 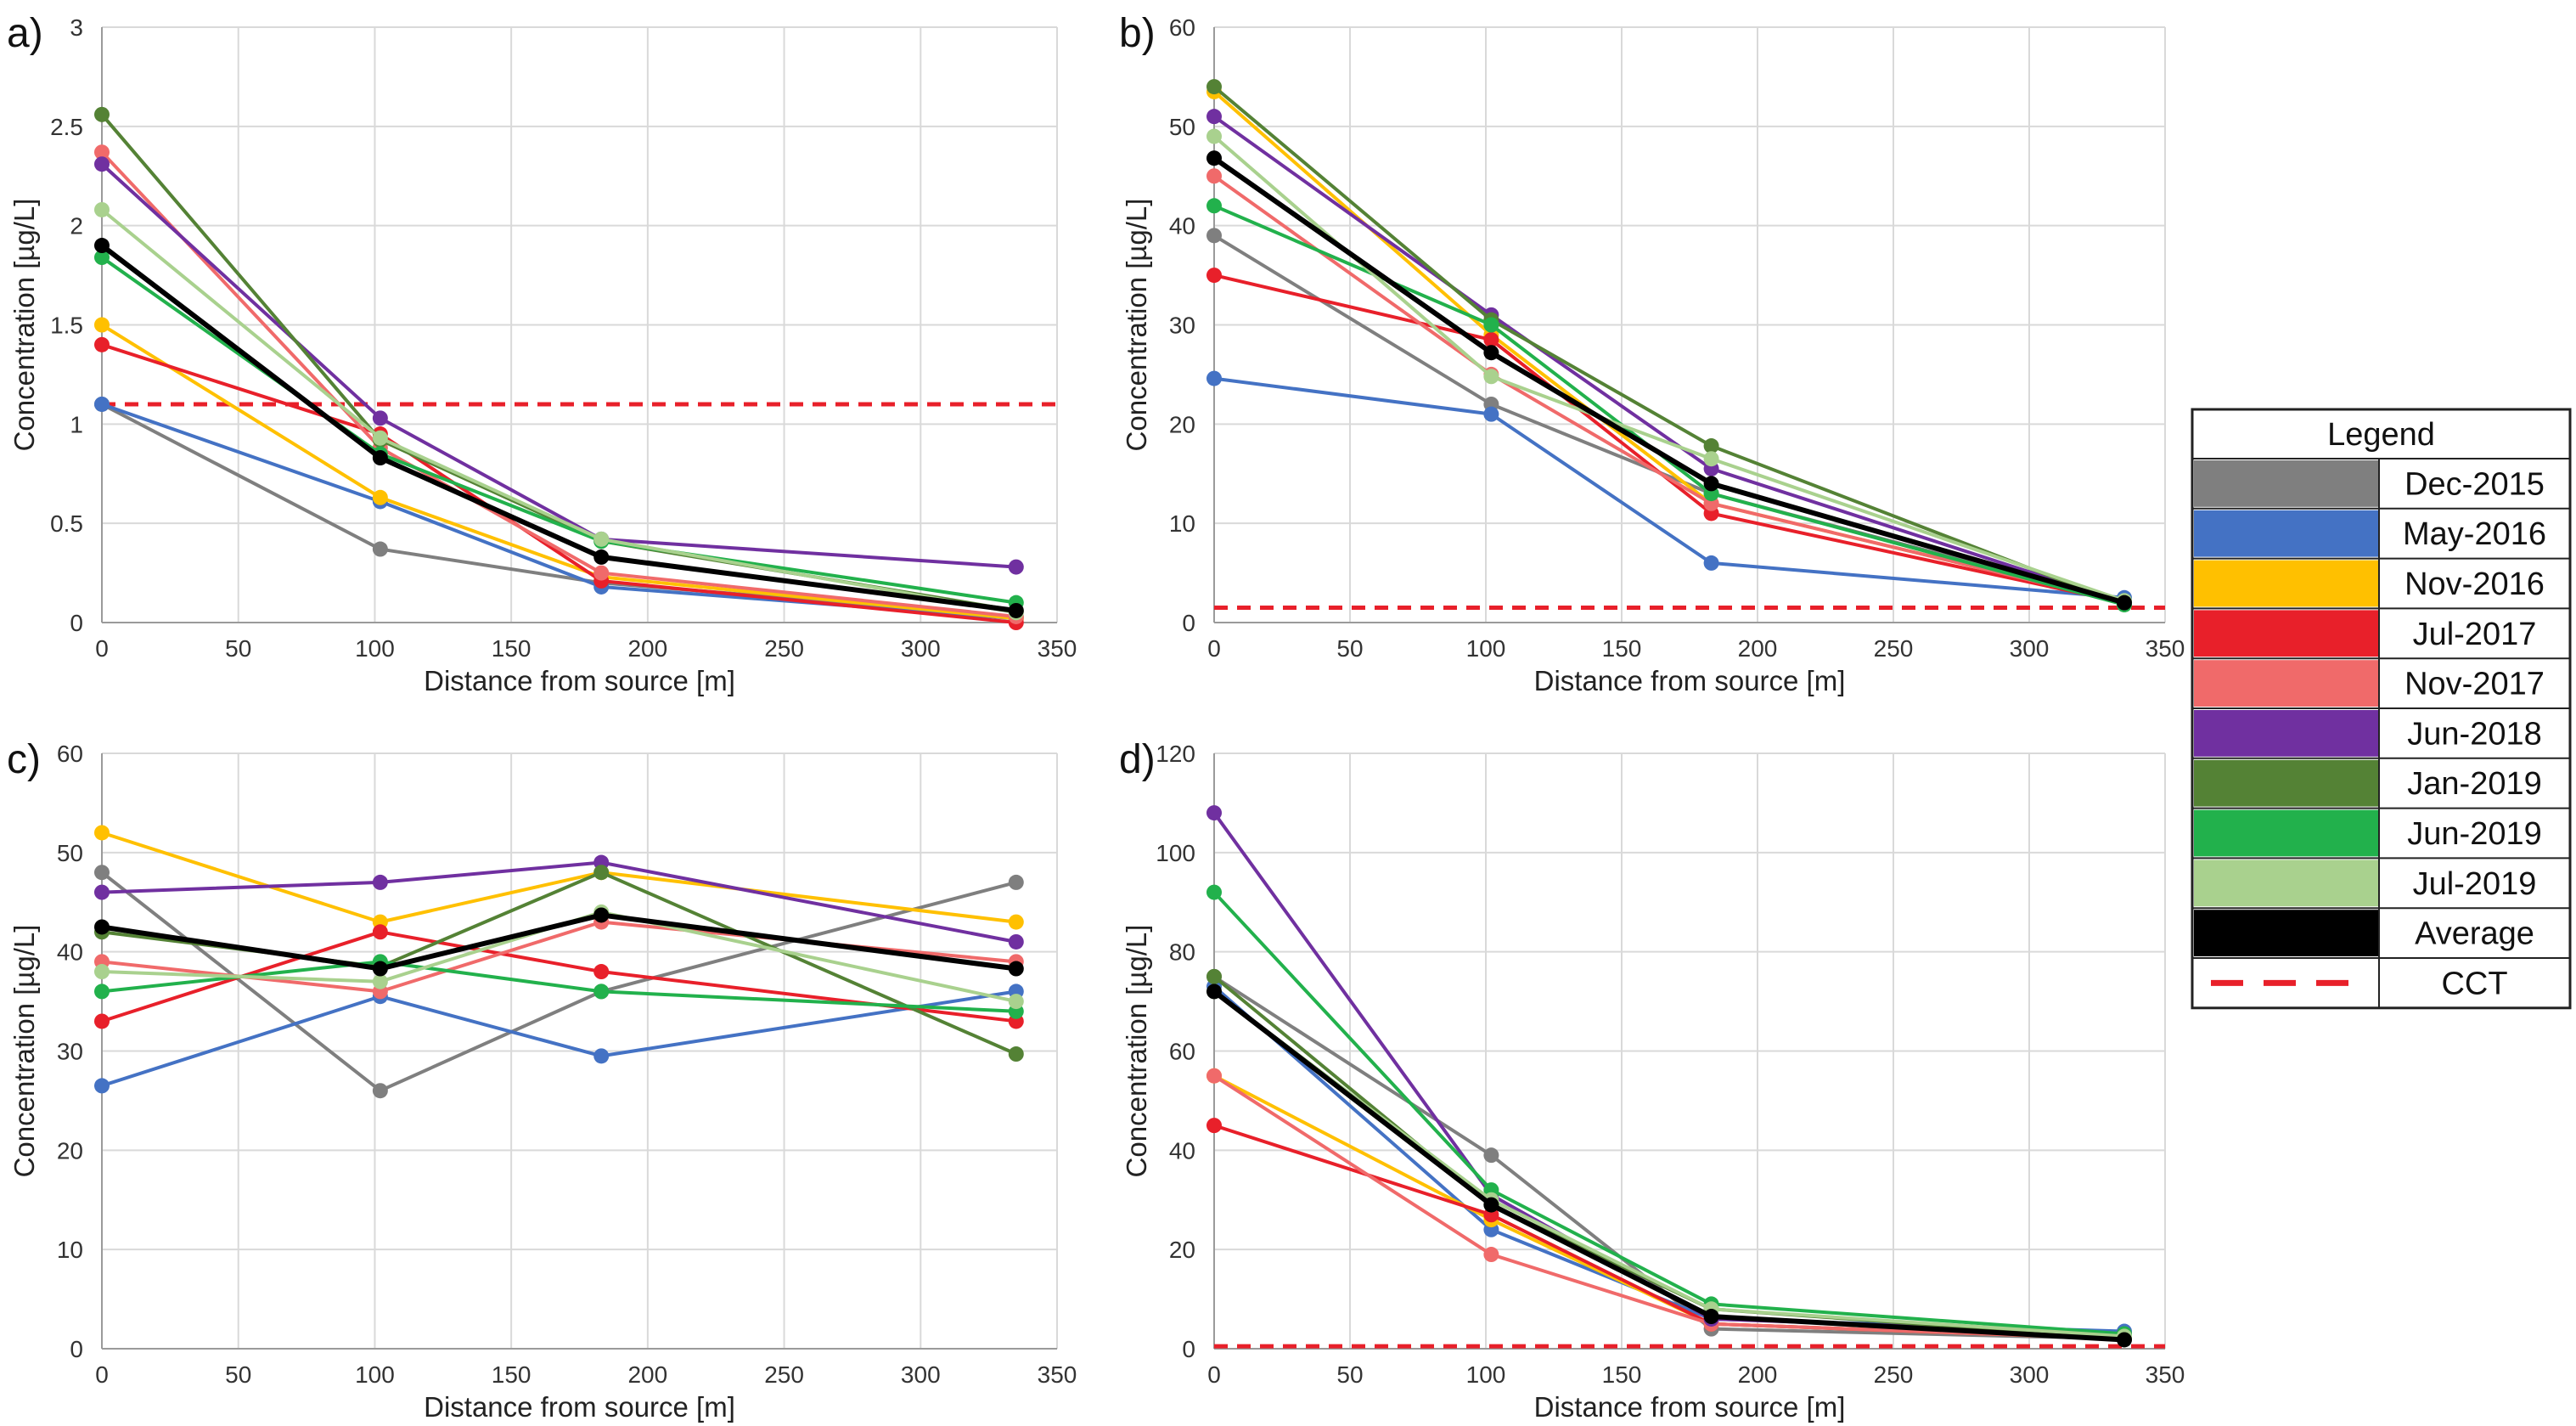 What do you see at coordinates (2474, 784) in the screenshot?
I see `legend-label: Jan-2019` at bounding box center [2474, 784].